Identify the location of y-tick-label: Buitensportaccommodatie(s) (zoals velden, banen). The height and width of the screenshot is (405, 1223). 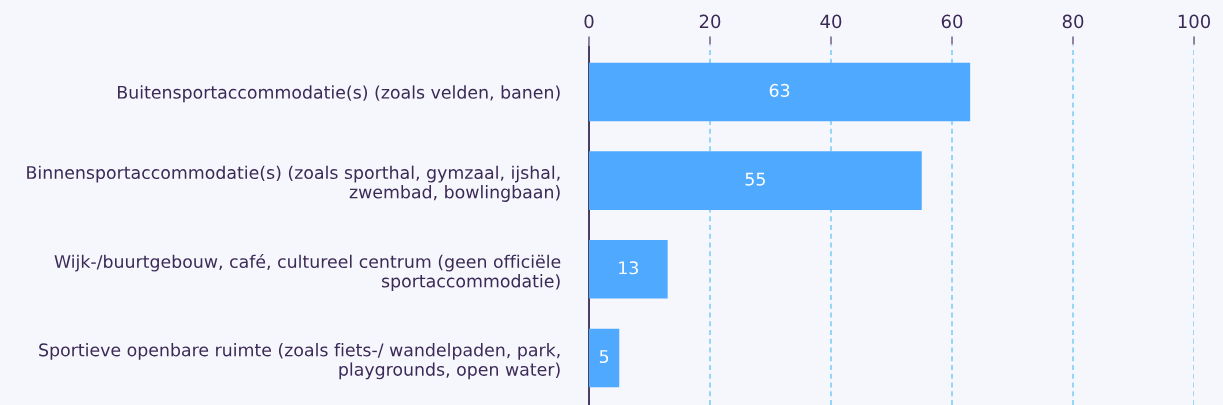
(339, 94).